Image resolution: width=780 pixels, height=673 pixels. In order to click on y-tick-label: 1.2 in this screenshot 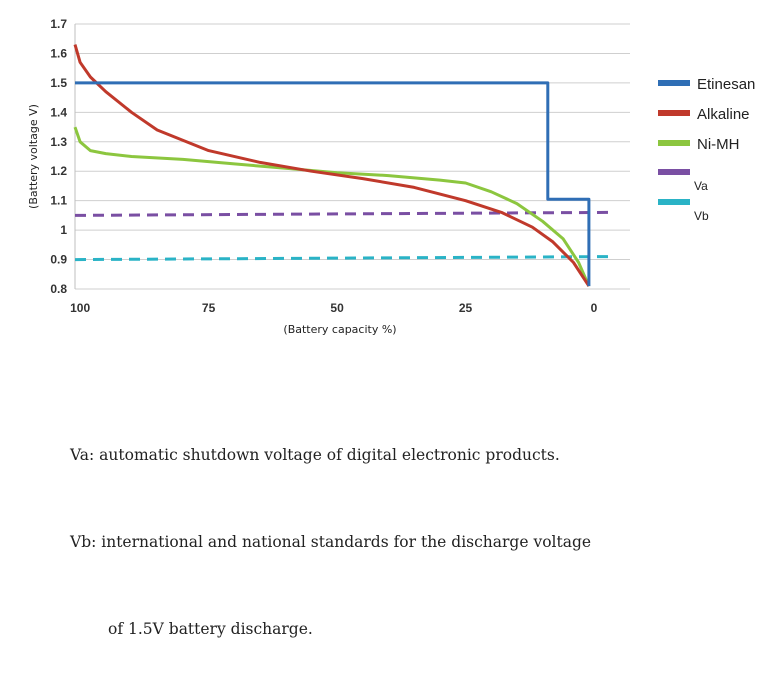, I will do `click(58, 171)`.